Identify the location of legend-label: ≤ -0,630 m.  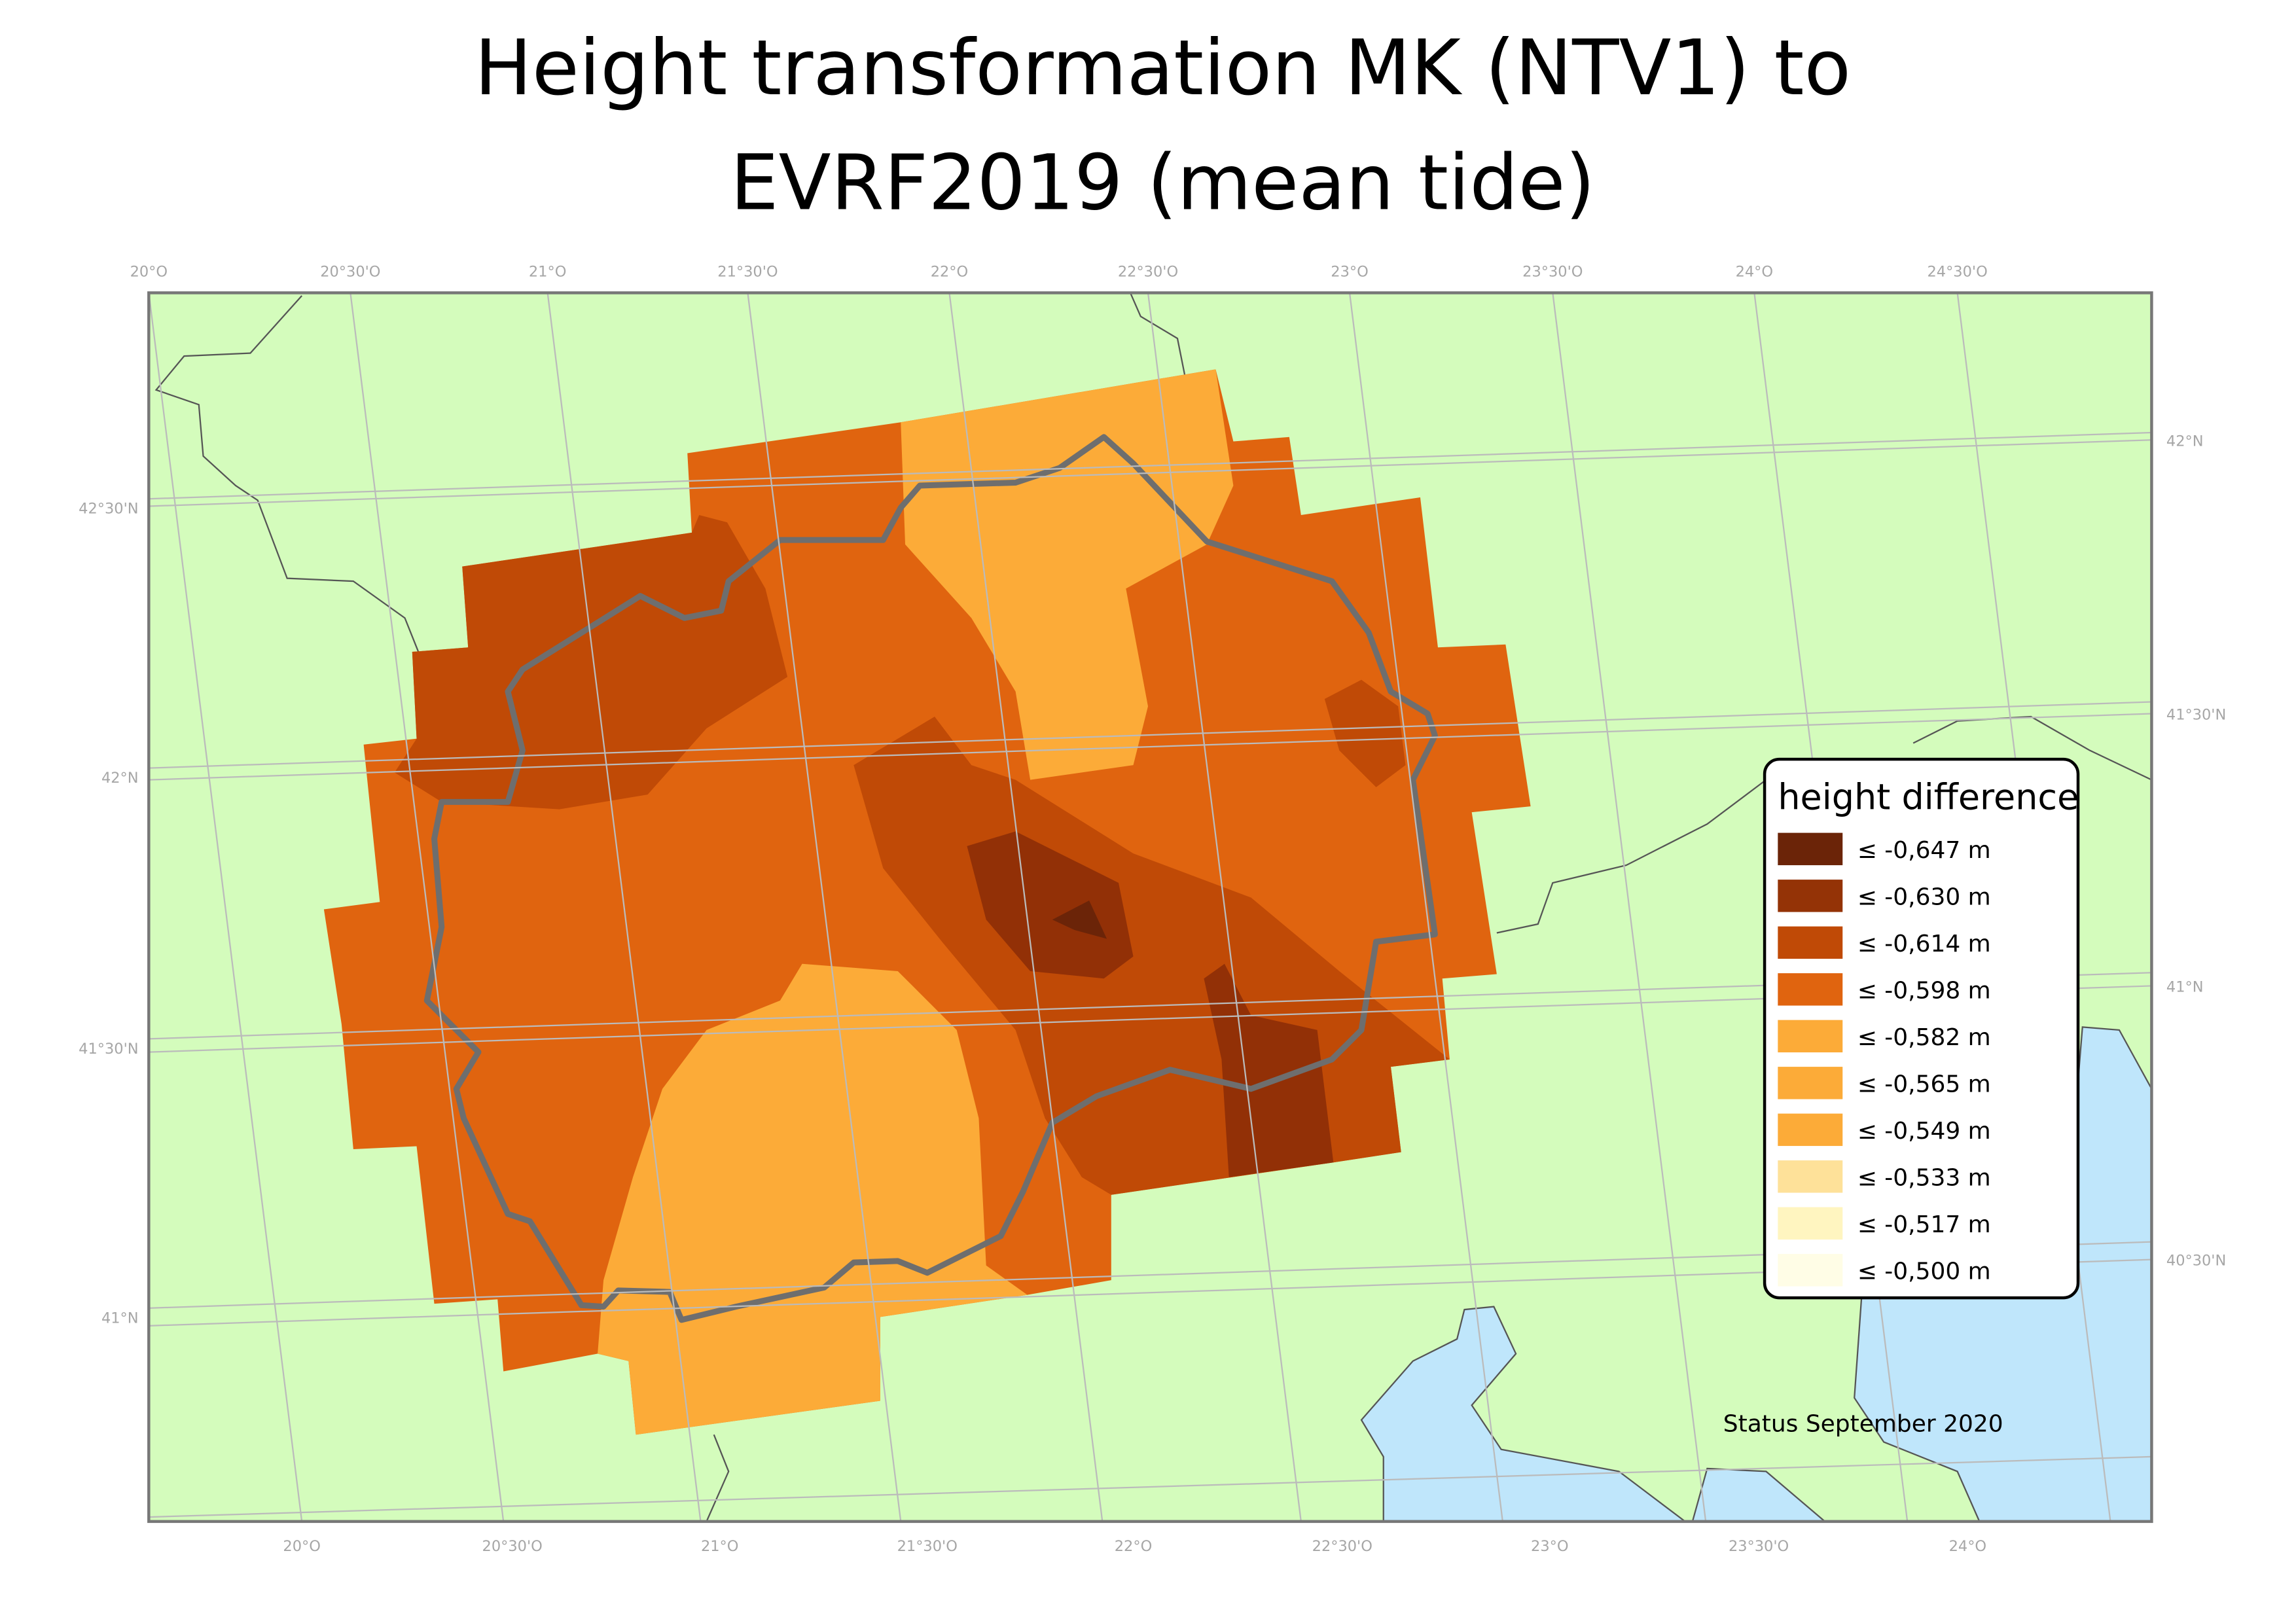
(1924, 896).